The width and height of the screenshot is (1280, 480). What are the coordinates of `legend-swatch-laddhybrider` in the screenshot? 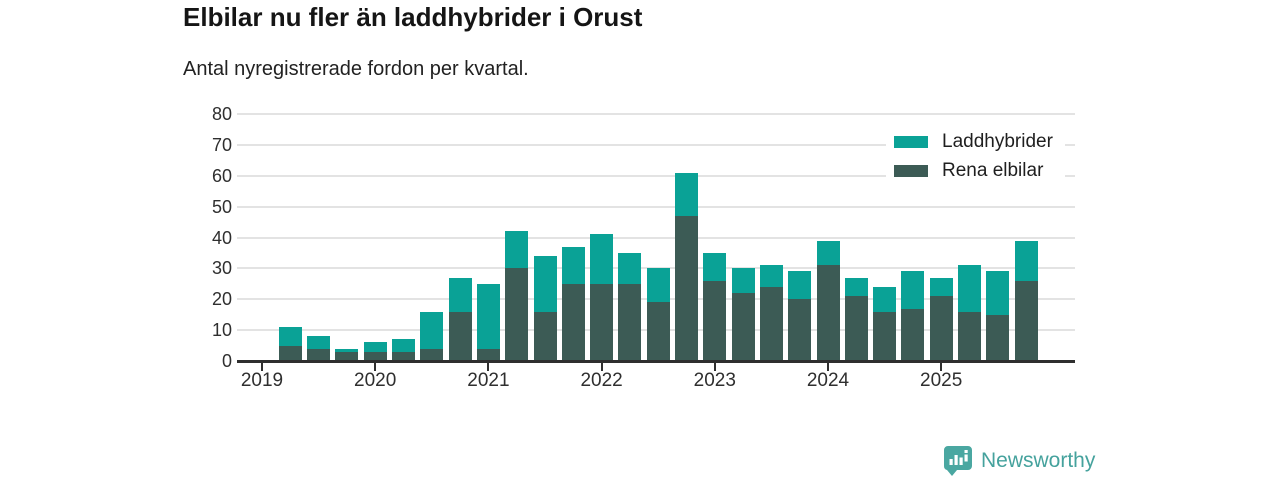 It's located at (911, 142).